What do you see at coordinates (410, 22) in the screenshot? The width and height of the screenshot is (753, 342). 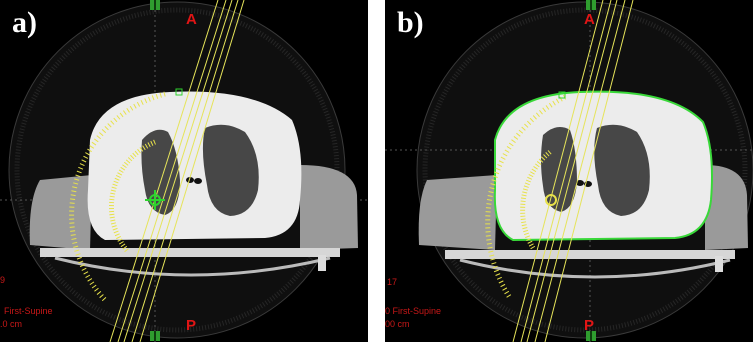 I see `panel-label-b: b)` at bounding box center [410, 22].